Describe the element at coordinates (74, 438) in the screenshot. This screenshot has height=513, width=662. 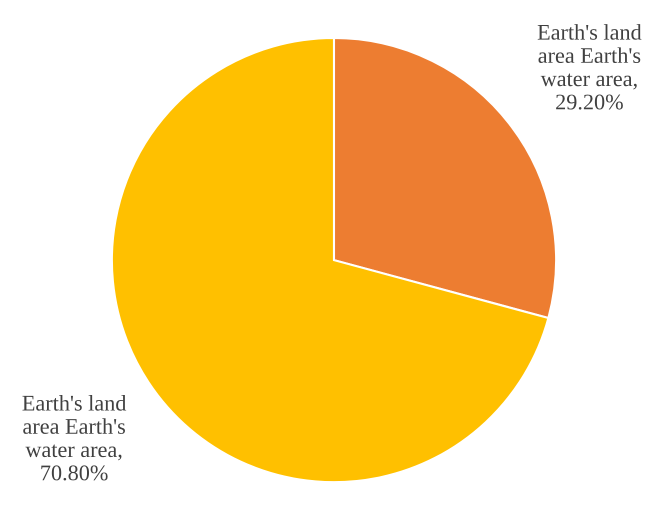
I see `slice-label: Earth's land area Earth's water area, 70.80%` at that location.